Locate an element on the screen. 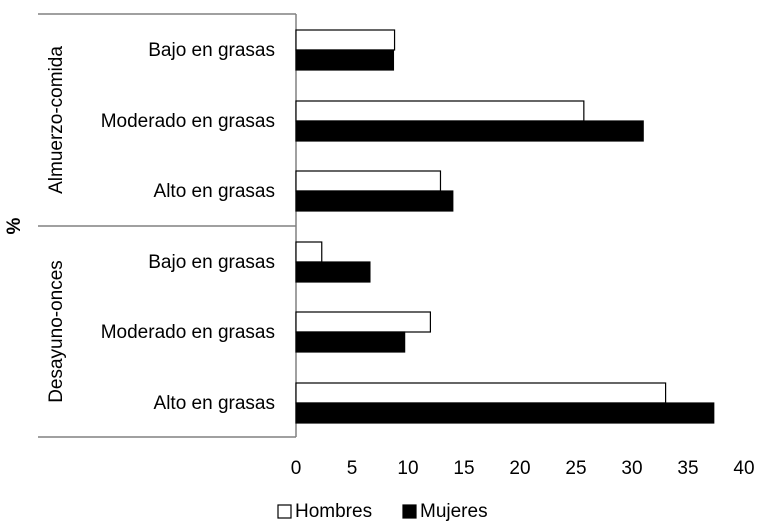  x-tick-label: 30 is located at coordinates (631, 468).